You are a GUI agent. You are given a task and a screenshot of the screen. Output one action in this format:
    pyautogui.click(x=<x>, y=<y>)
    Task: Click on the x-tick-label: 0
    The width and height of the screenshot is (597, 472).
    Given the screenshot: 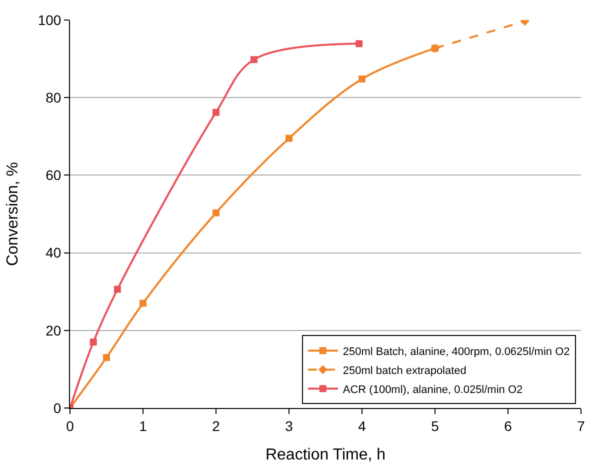 What is the action you would take?
    pyautogui.click(x=70, y=426)
    